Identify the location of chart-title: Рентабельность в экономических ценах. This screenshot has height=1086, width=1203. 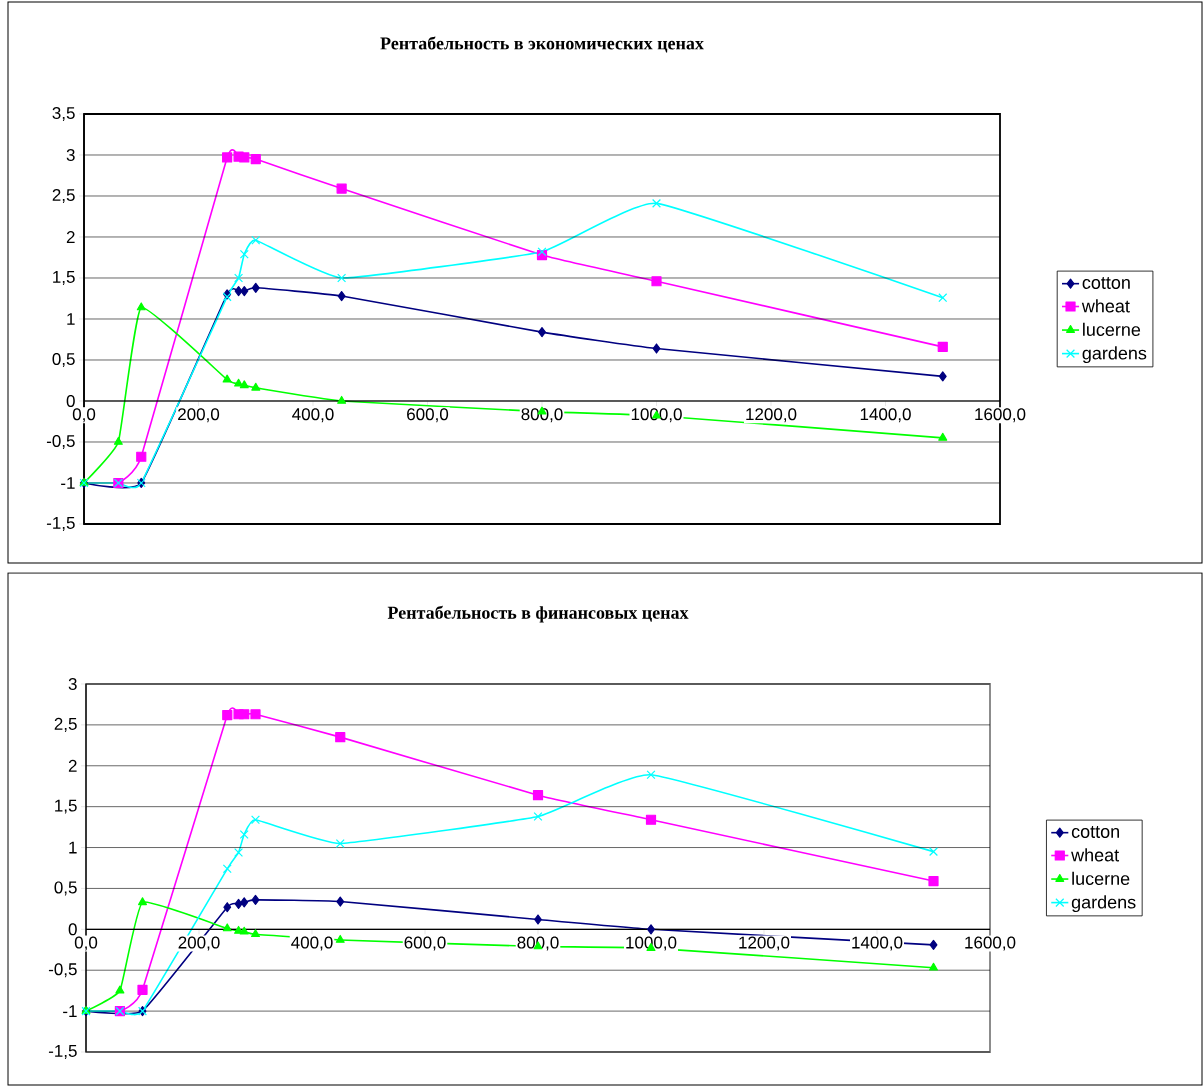
(542, 44).